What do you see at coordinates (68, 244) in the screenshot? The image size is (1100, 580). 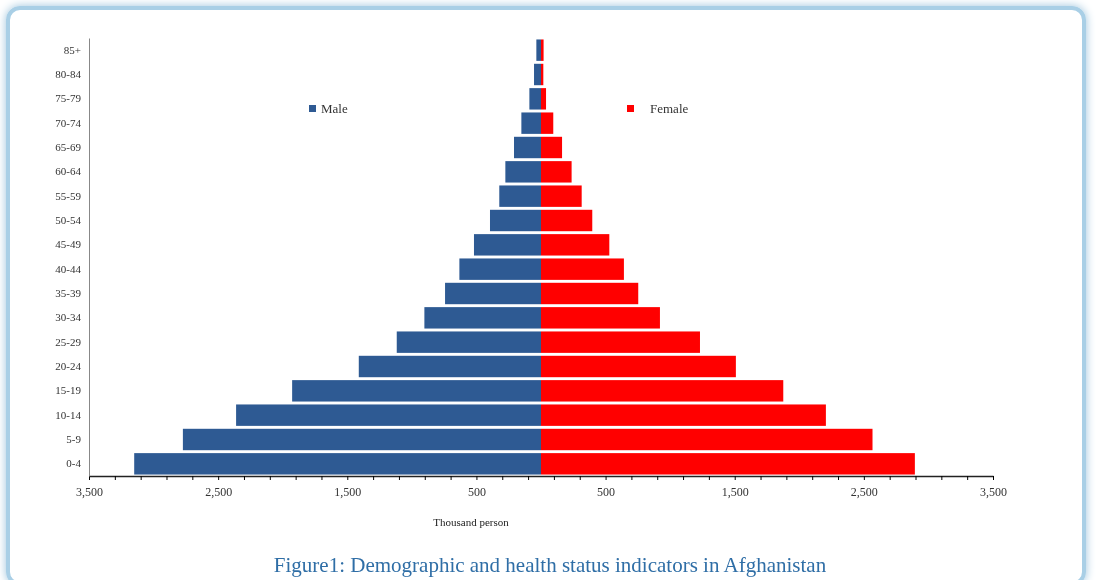 I see `y-tick-label: 45-49` at bounding box center [68, 244].